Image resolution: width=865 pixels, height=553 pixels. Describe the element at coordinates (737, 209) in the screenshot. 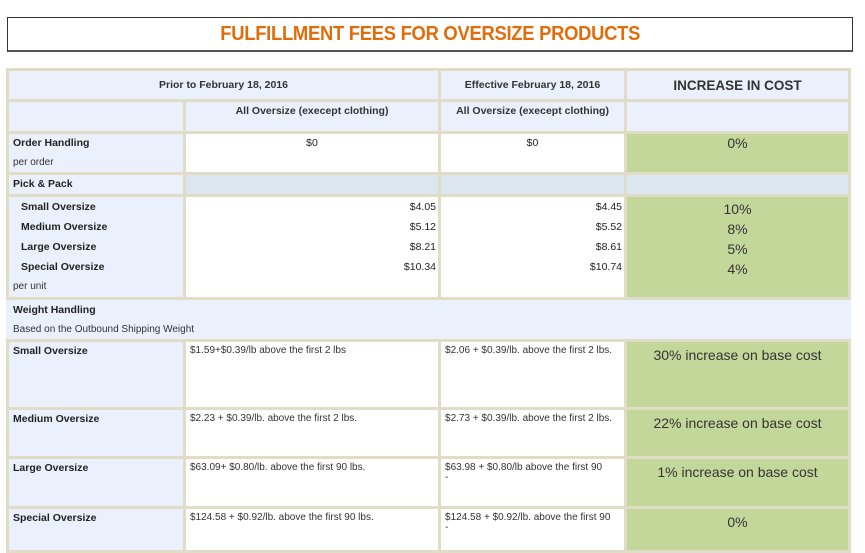

I see `pick-pack-small-increase: 10%` at that location.